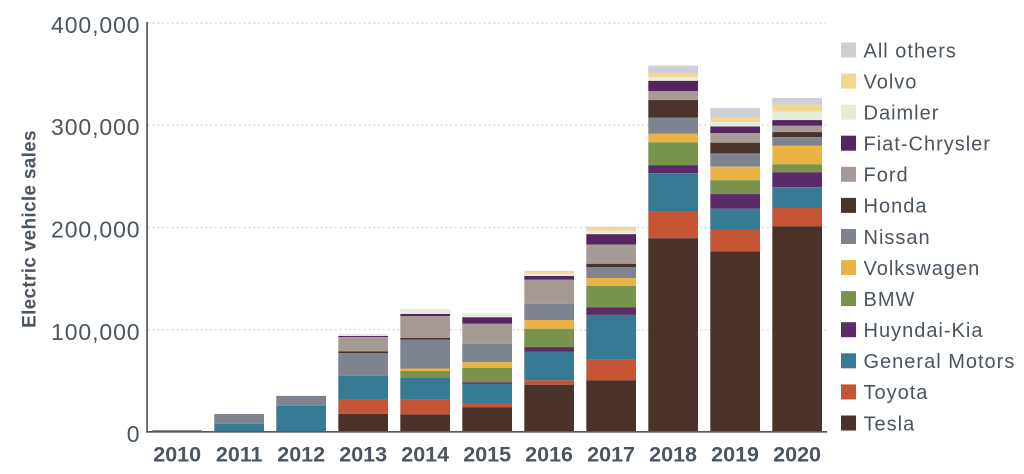 The width and height of the screenshot is (1024, 474). I want to click on svg-text: 200,000, so click(95, 230).